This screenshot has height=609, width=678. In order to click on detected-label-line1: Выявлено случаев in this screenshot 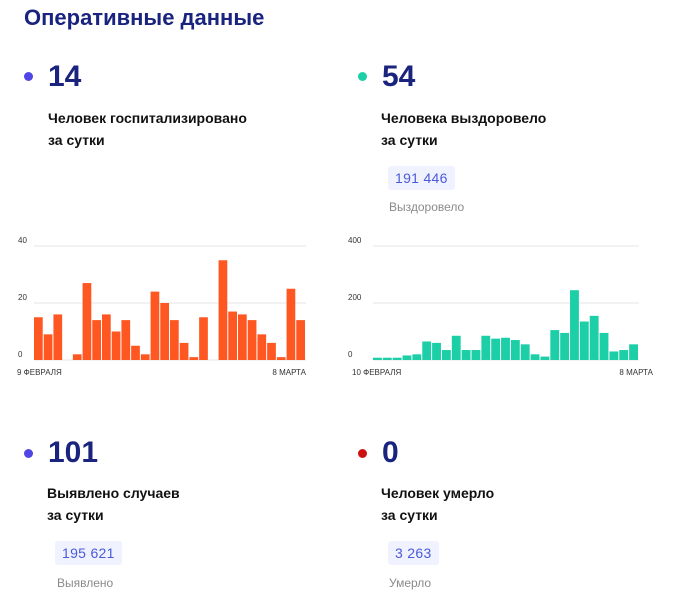, I will do `click(113, 493)`.